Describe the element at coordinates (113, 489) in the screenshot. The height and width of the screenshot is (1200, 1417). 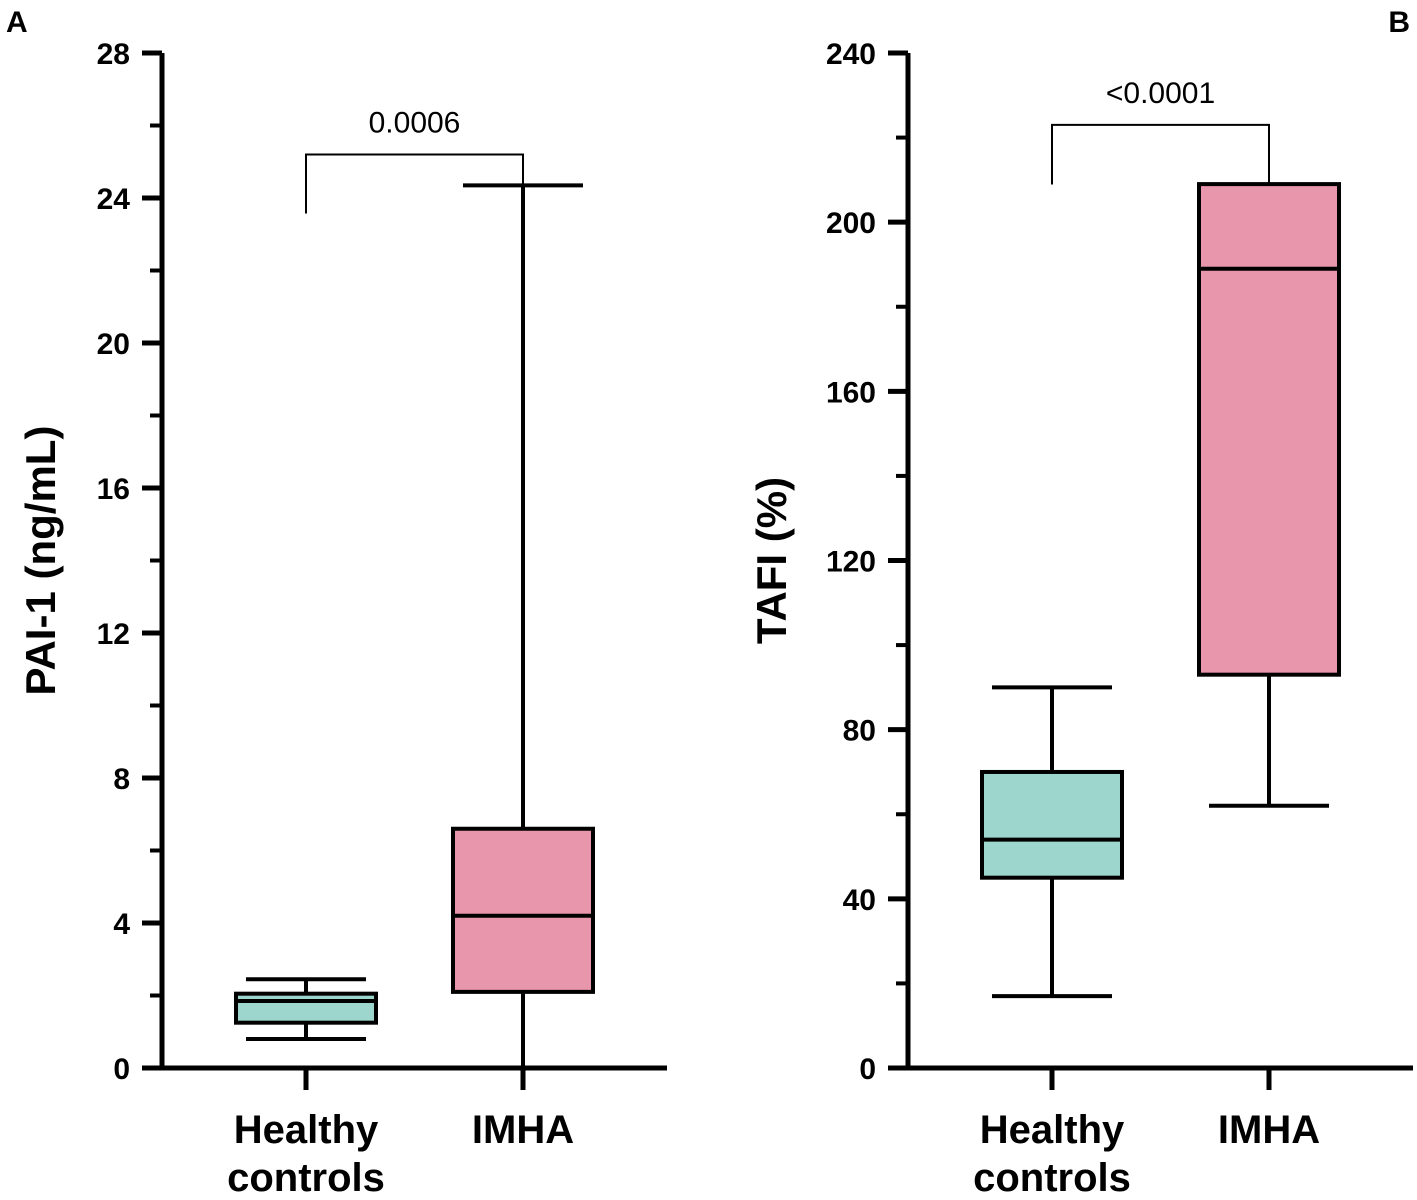
I see `y-tick-label: 16` at that location.